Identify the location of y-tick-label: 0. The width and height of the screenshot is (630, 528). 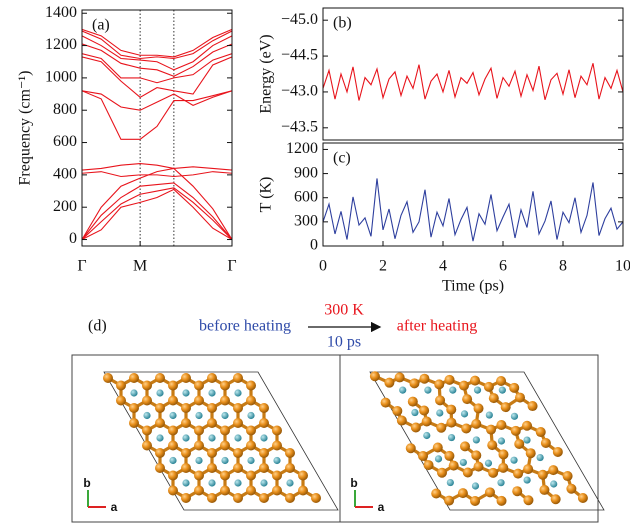
(314, 245).